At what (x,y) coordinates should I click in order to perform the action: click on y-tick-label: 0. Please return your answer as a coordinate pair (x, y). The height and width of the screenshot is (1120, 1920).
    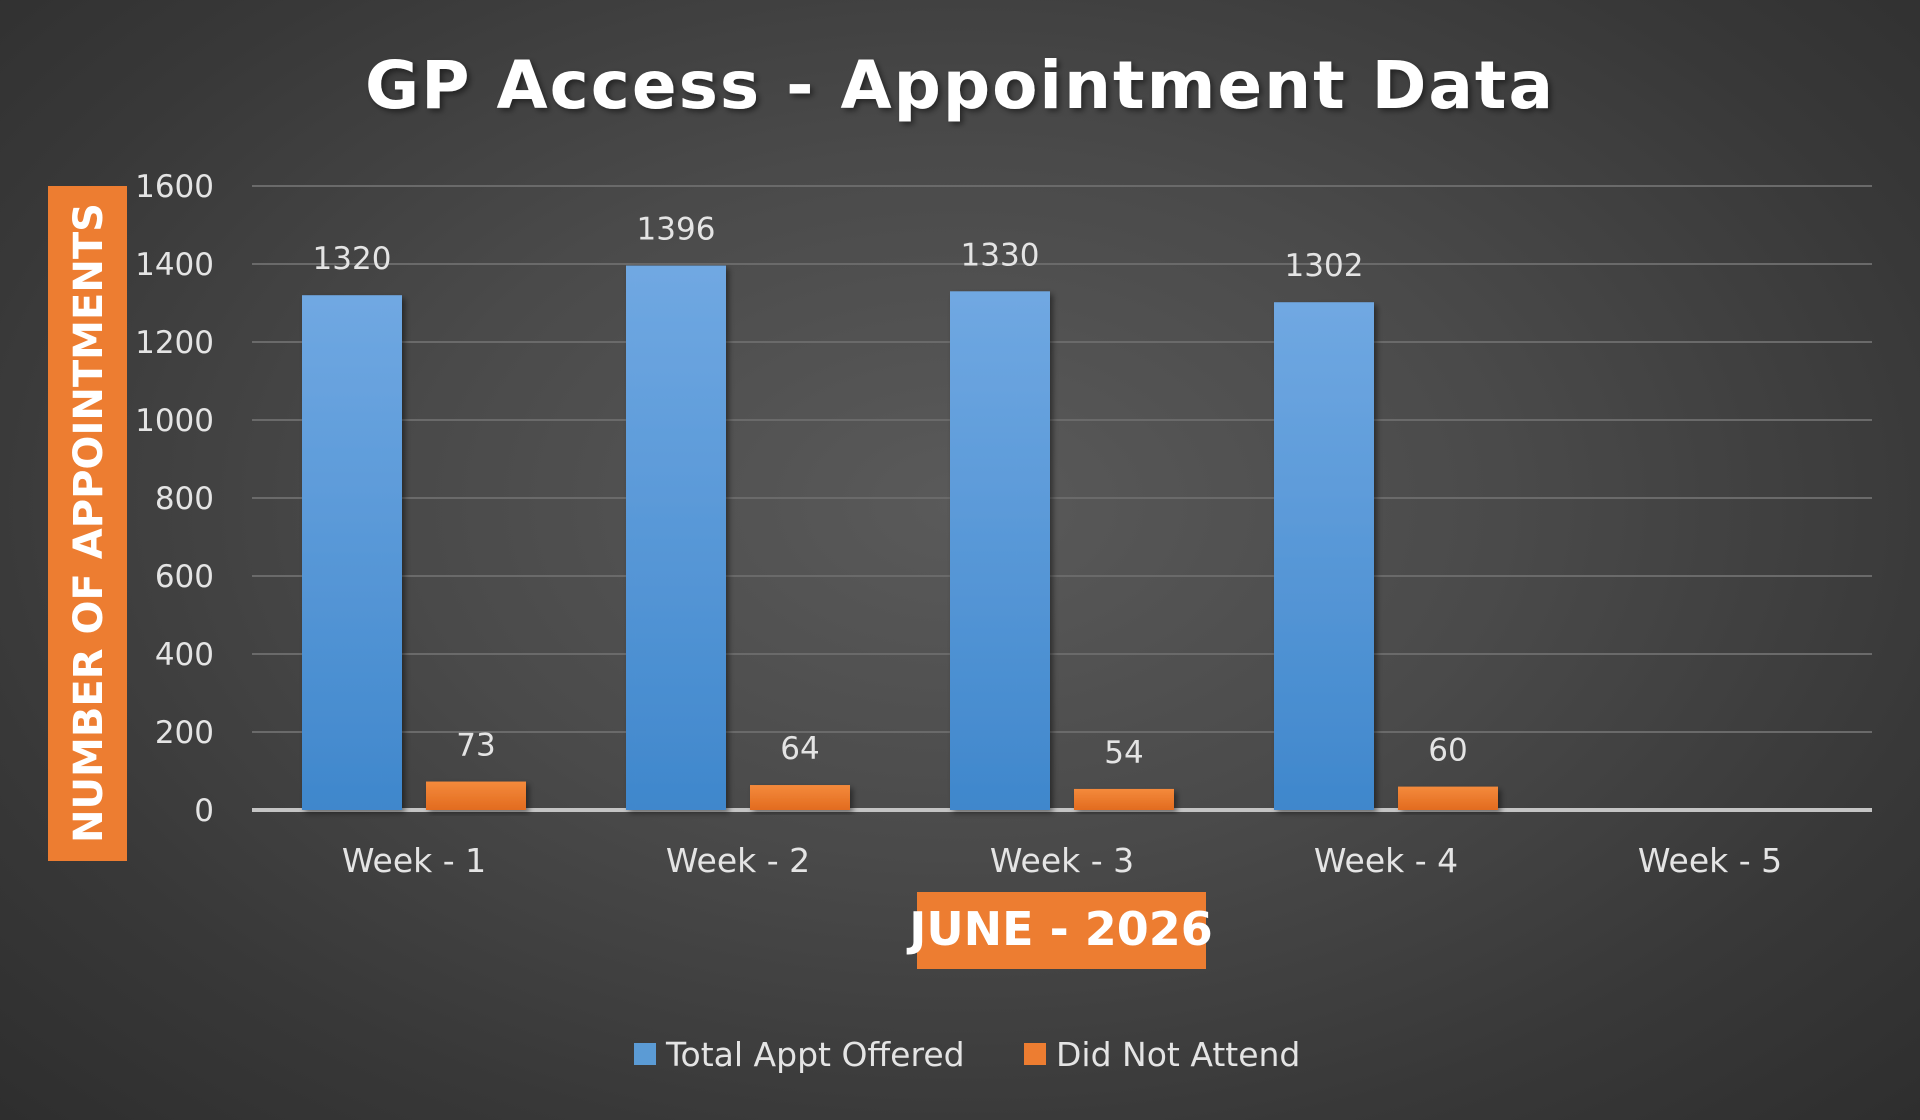
    Looking at the image, I should click on (204, 811).